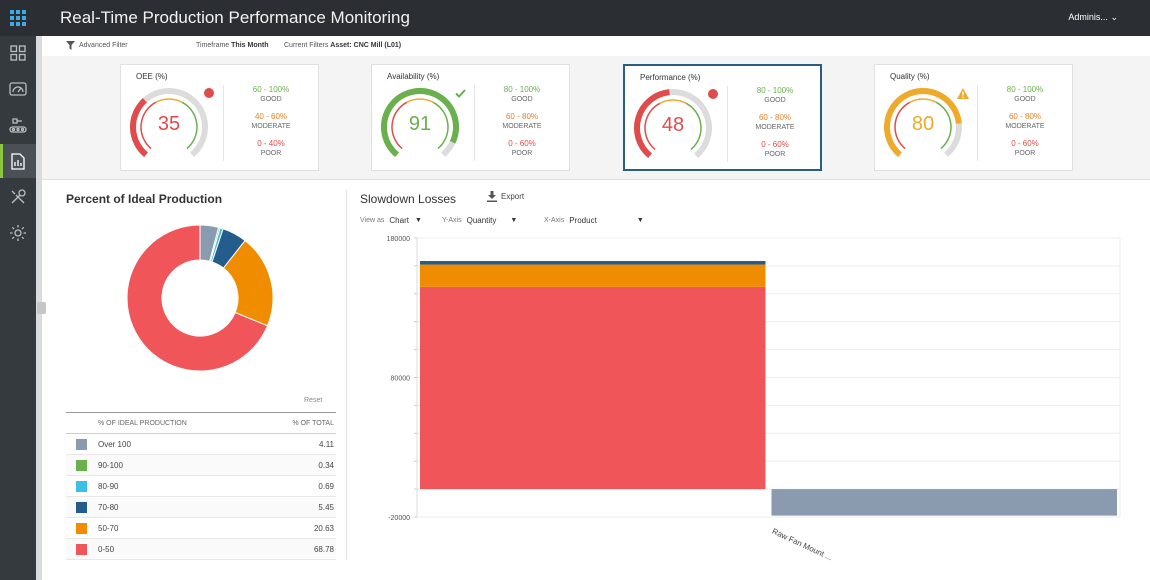 The image size is (1150, 580). Describe the element at coordinates (201, 465) in the screenshot. I see `table-row: 90-100 0.34` at that location.